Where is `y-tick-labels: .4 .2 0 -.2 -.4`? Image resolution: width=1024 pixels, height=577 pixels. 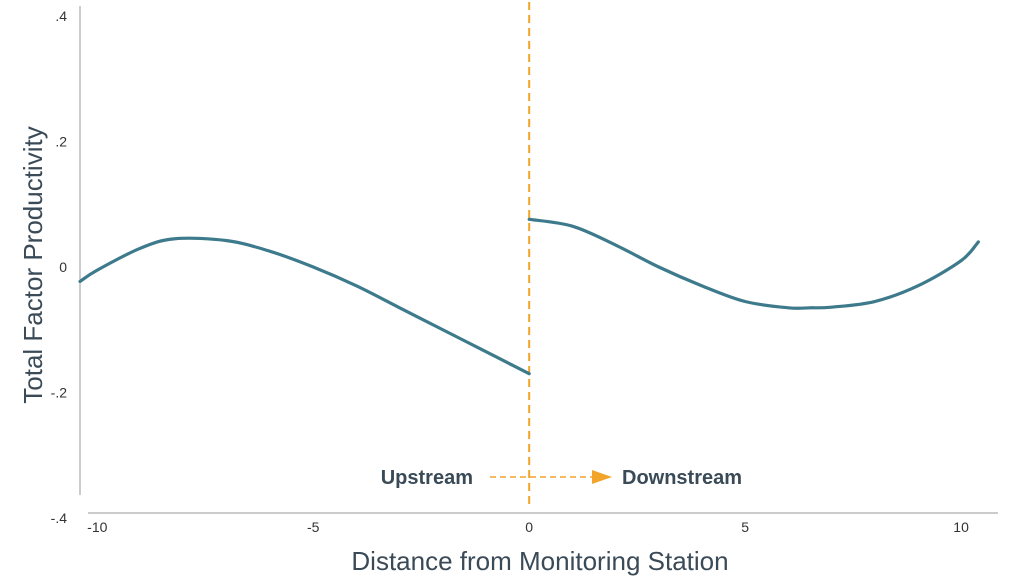 y-tick-labels: .4 .2 0 -.2 -.4 is located at coordinates (59, 267).